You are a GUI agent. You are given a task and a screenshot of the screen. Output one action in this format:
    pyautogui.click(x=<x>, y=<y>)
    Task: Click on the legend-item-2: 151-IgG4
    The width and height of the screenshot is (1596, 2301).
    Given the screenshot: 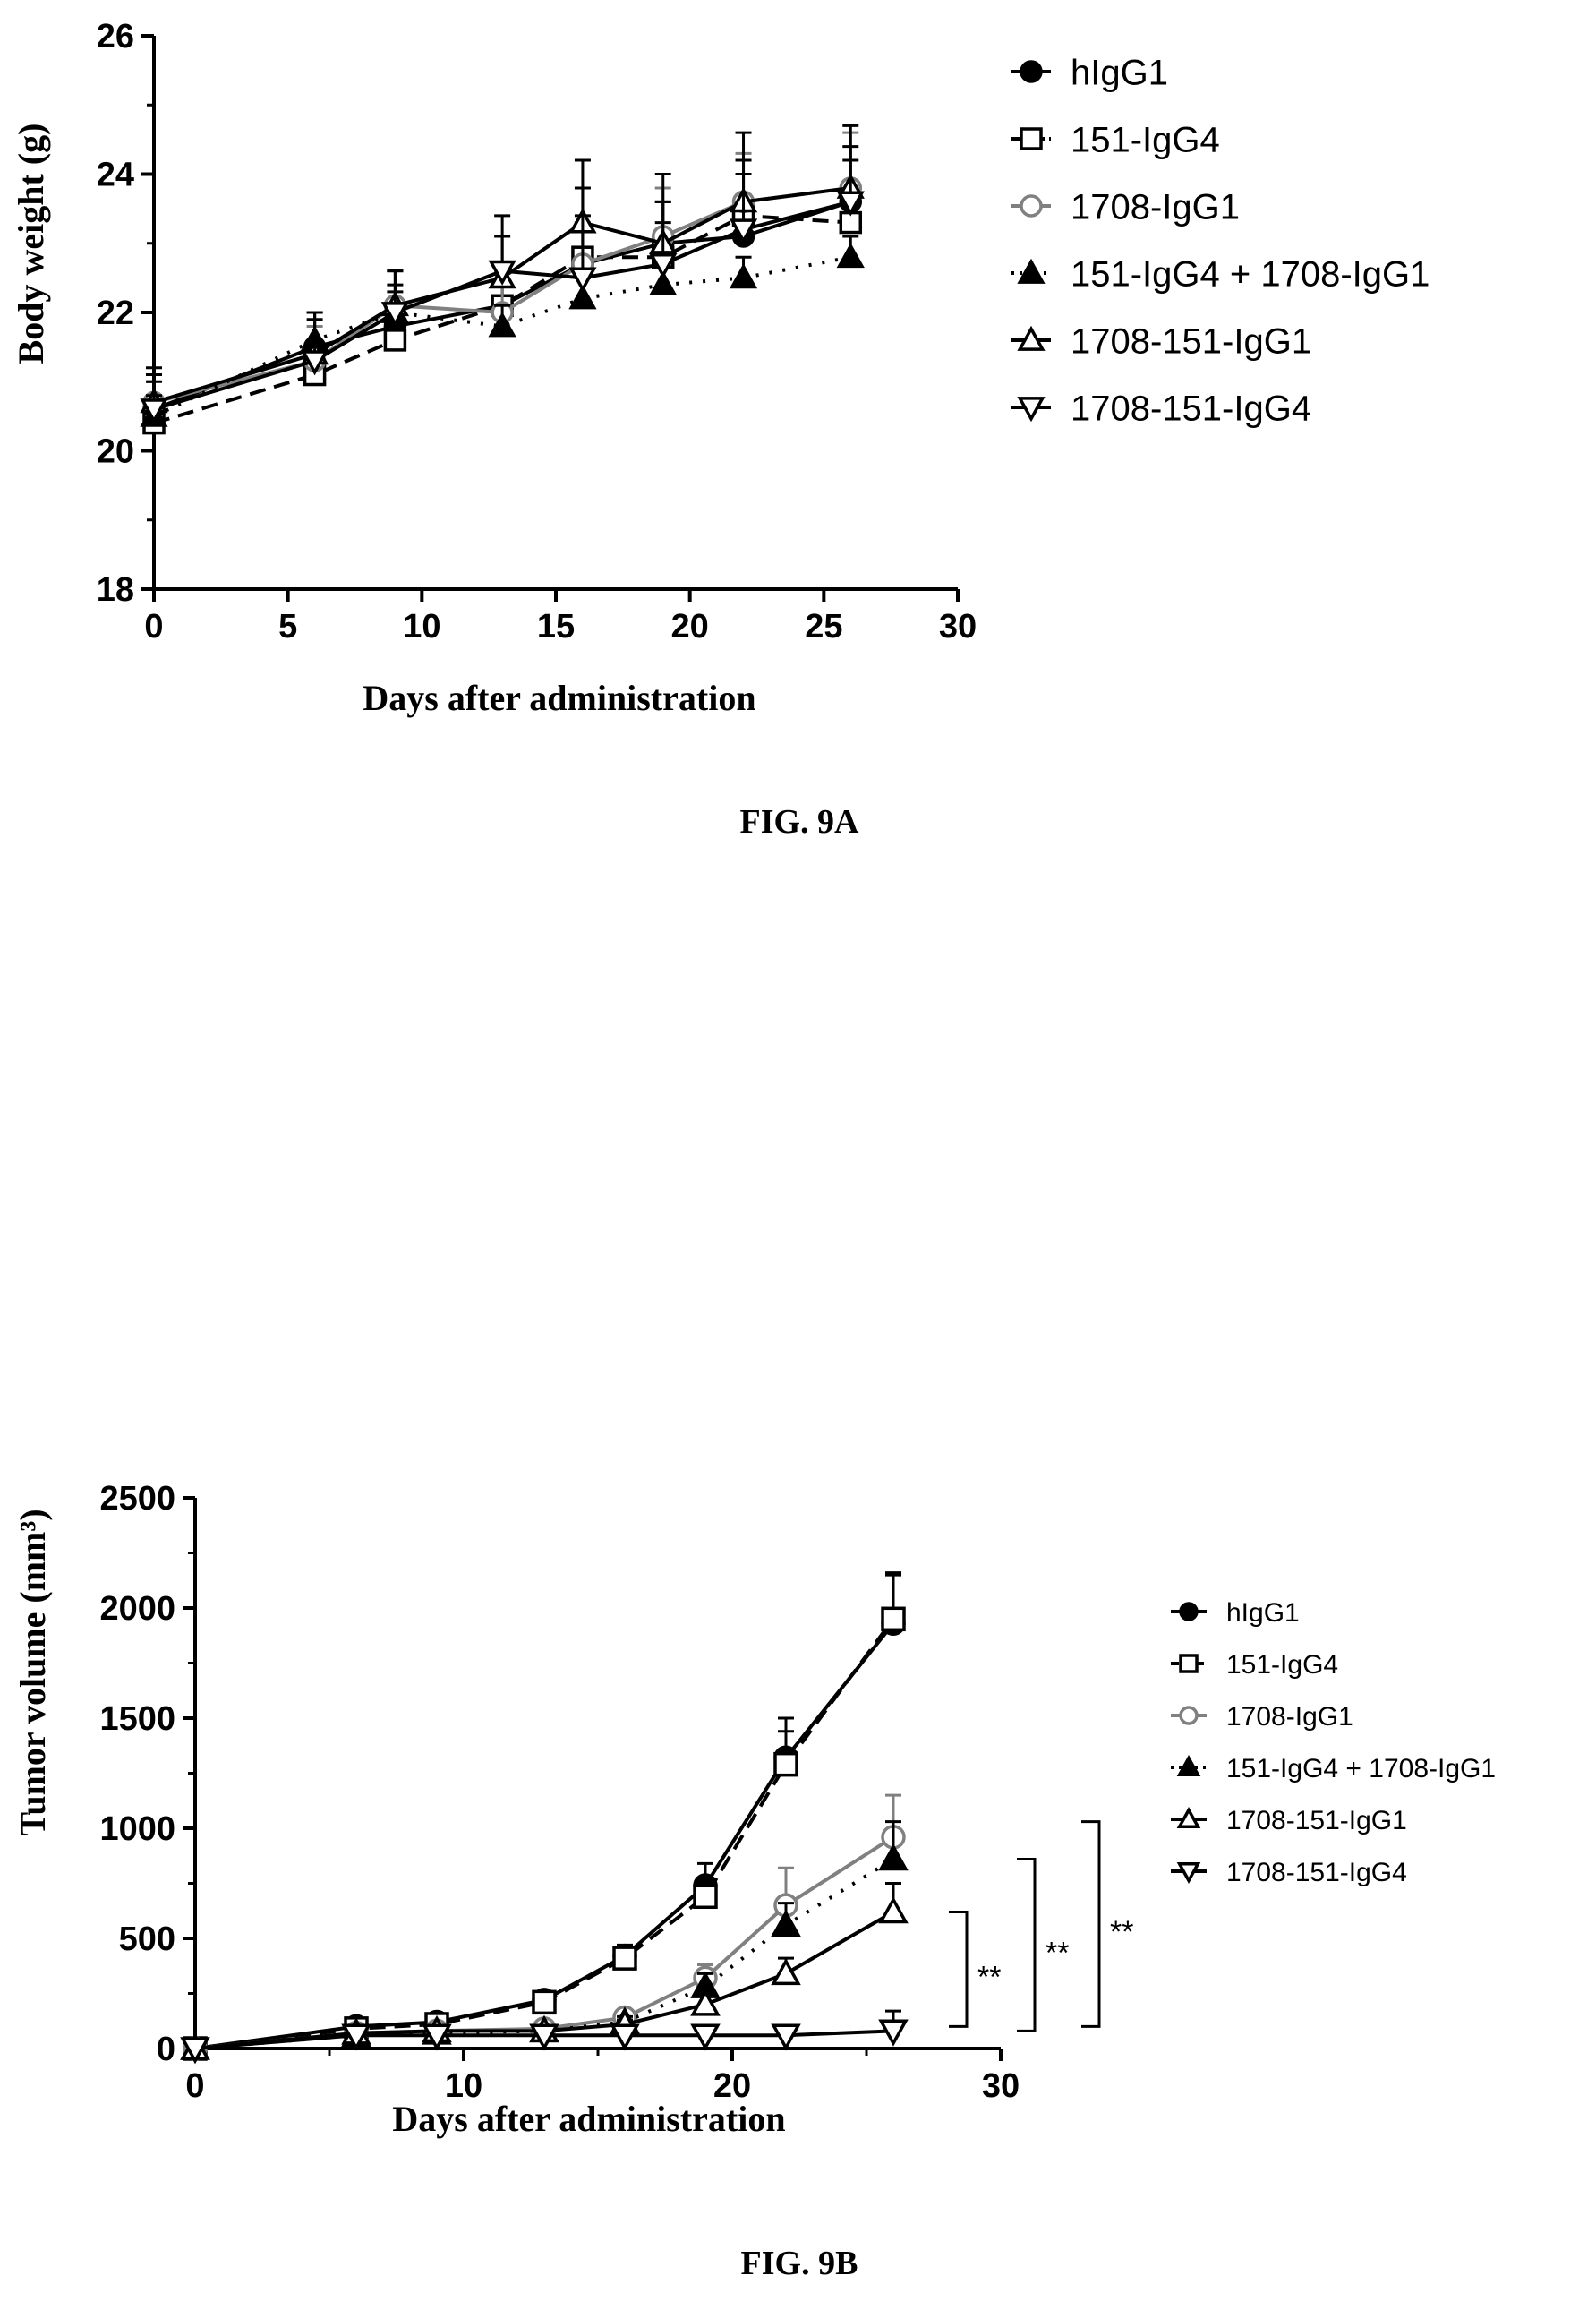 What is the action you would take?
    pyautogui.click(x=1115, y=140)
    